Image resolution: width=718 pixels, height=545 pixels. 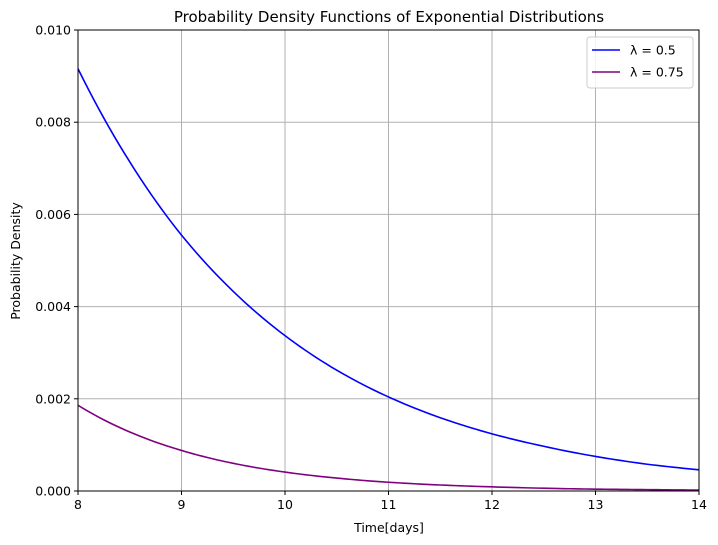 I want to click on y-tick-label: 0.006, so click(x=53, y=214).